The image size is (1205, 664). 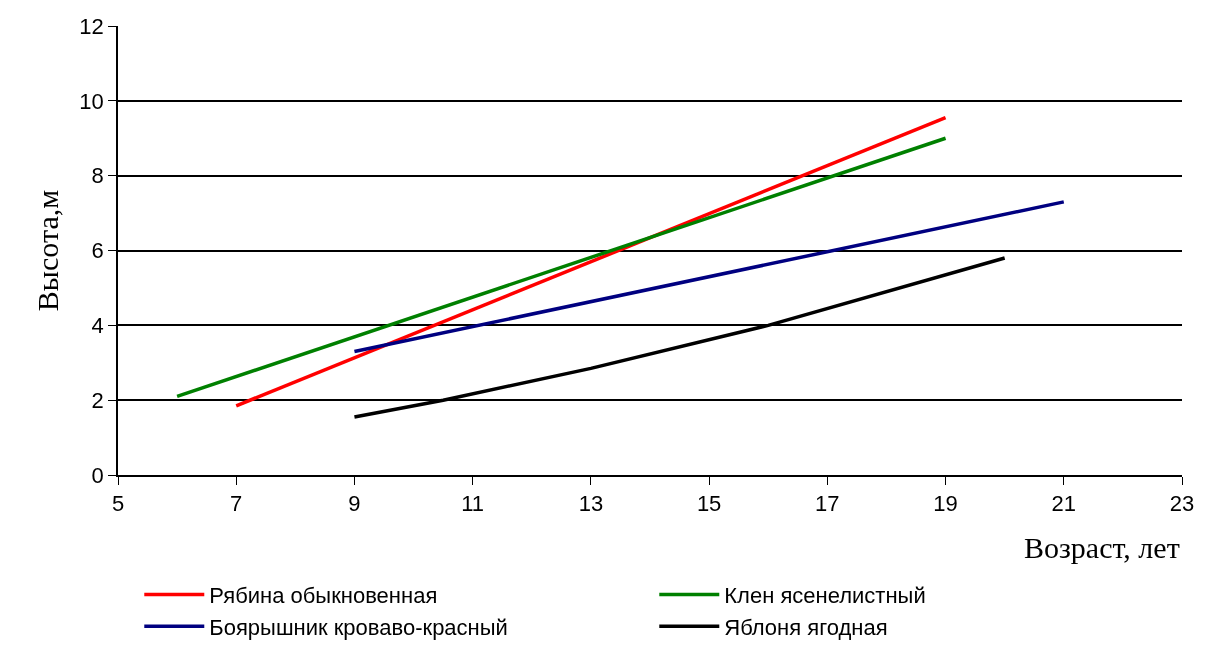 What do you see at coordinates (354, 504) in the screenshot?
I see `x-tick-label: 9` at bounding box center [354, 504].